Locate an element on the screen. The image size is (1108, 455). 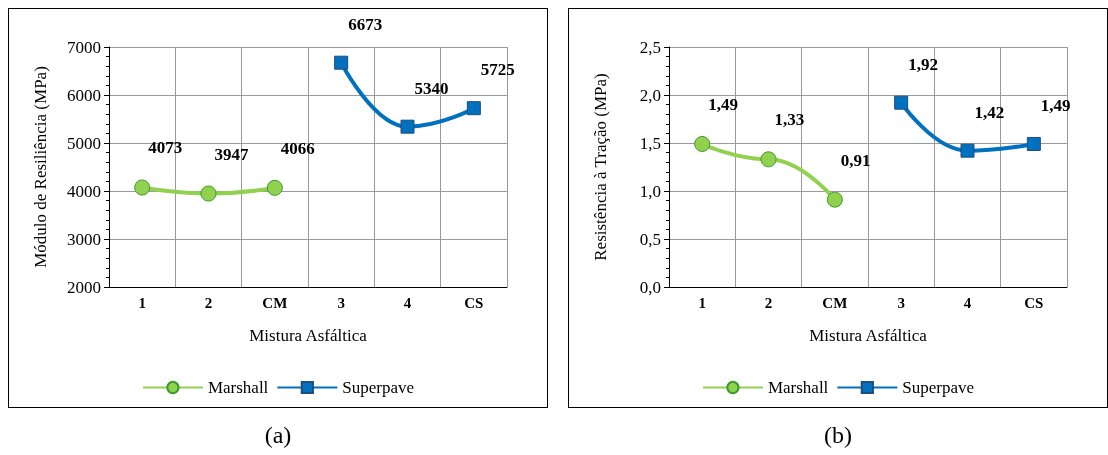
y-tick-label: 0,5 is located at coordinates (650, 239).